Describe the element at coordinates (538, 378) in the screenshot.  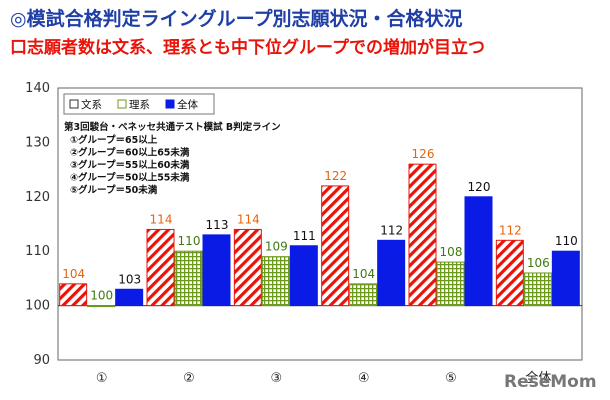
I see `category-label-6: 全体` at that location.